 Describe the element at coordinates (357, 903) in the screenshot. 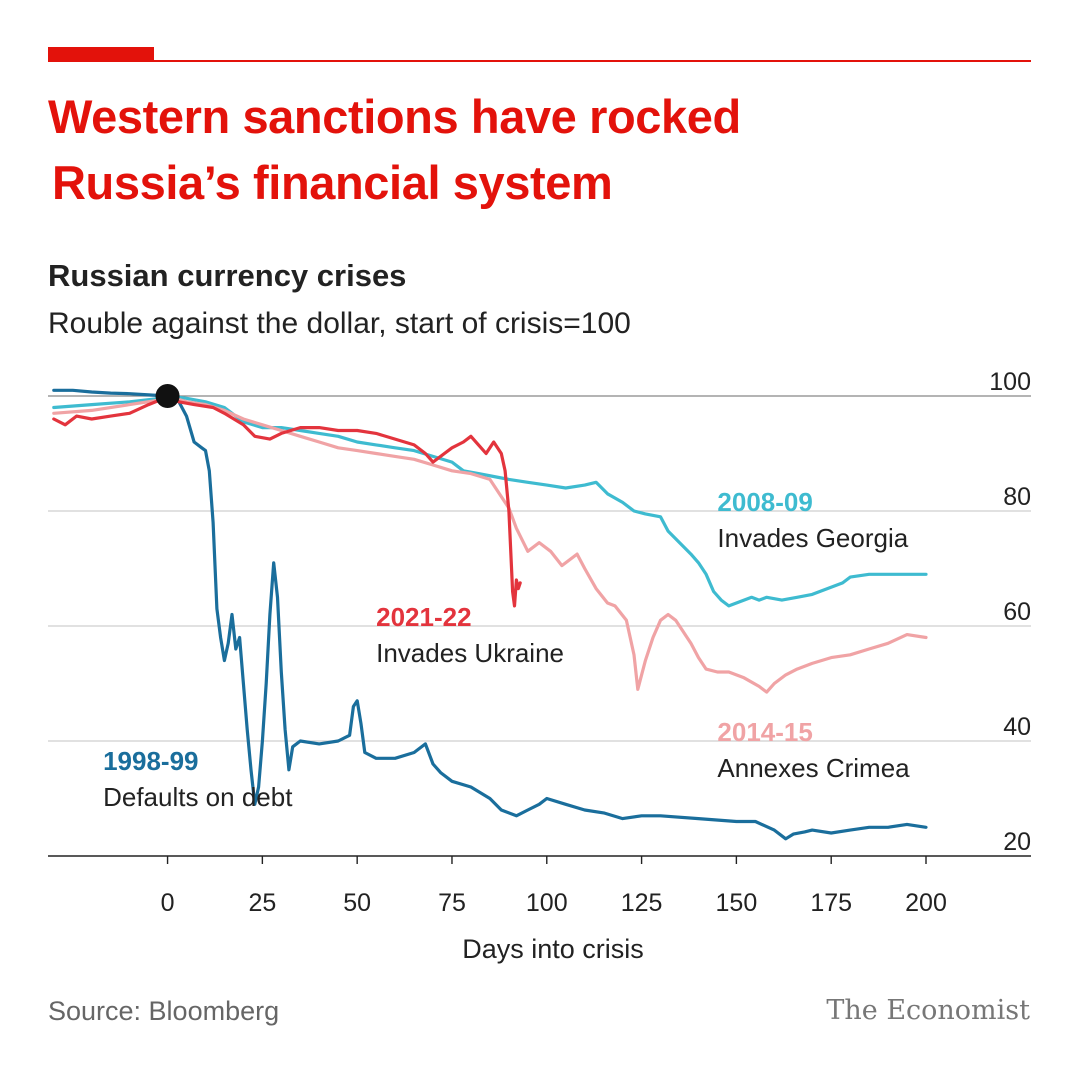

I see `x-tick-label: 50` at that location.